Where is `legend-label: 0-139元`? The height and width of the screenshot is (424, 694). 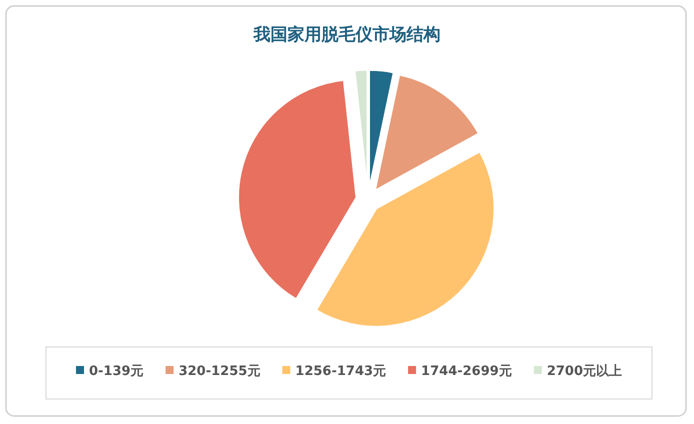
legend-label: 0-139元 is located at coordinates (116, 371).